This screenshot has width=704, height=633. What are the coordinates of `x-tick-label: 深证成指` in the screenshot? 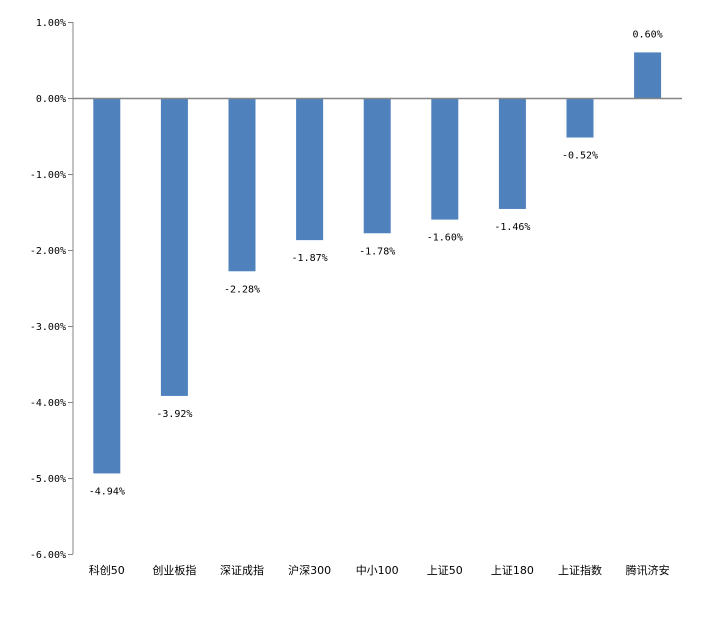 It's located at (242, 570).